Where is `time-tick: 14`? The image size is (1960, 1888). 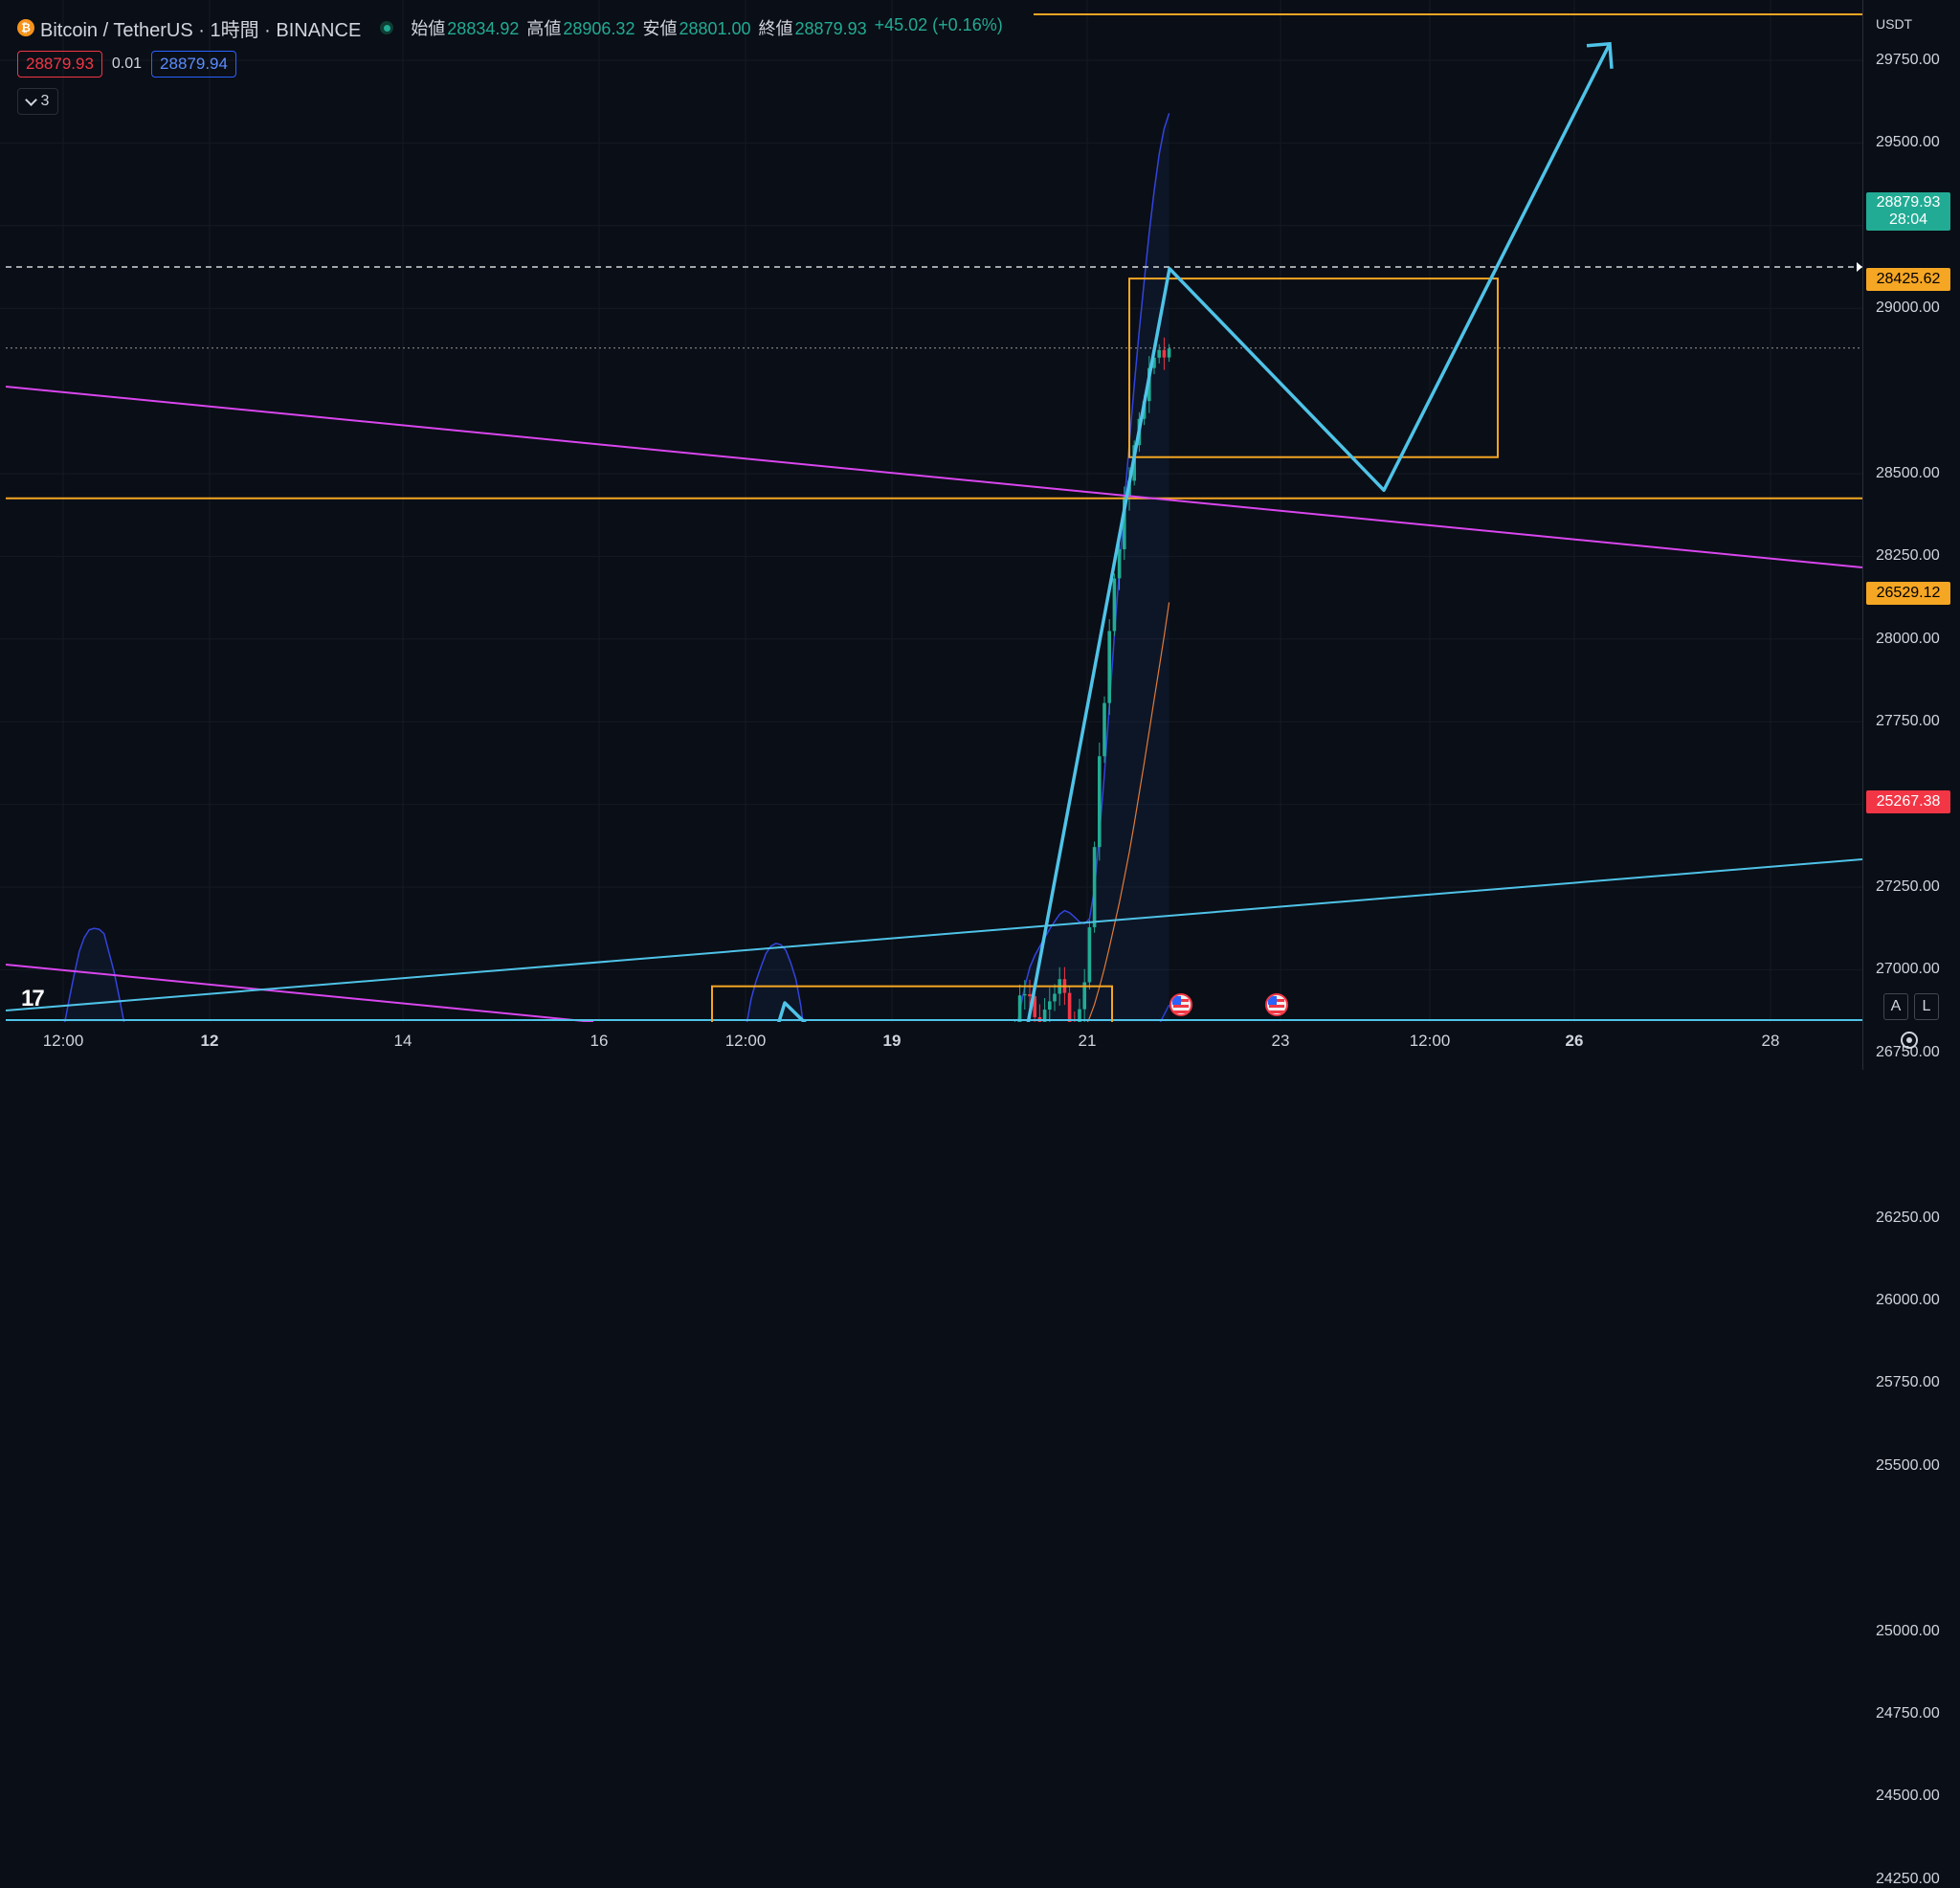 time-tick: 14 is located at coordinates (403, 1041).